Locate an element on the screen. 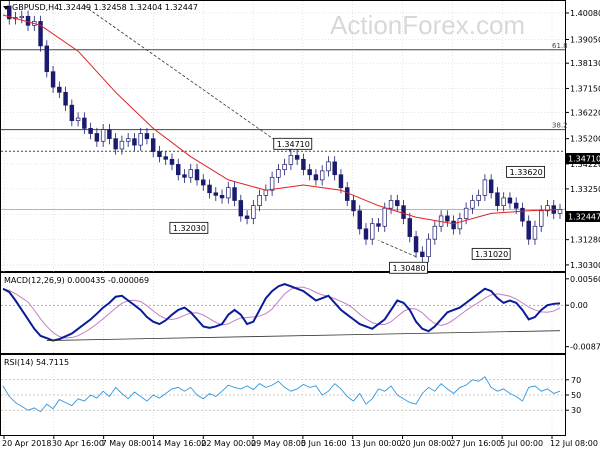  price-tick-label: 1.37150 is located at coordinates (585, 88).